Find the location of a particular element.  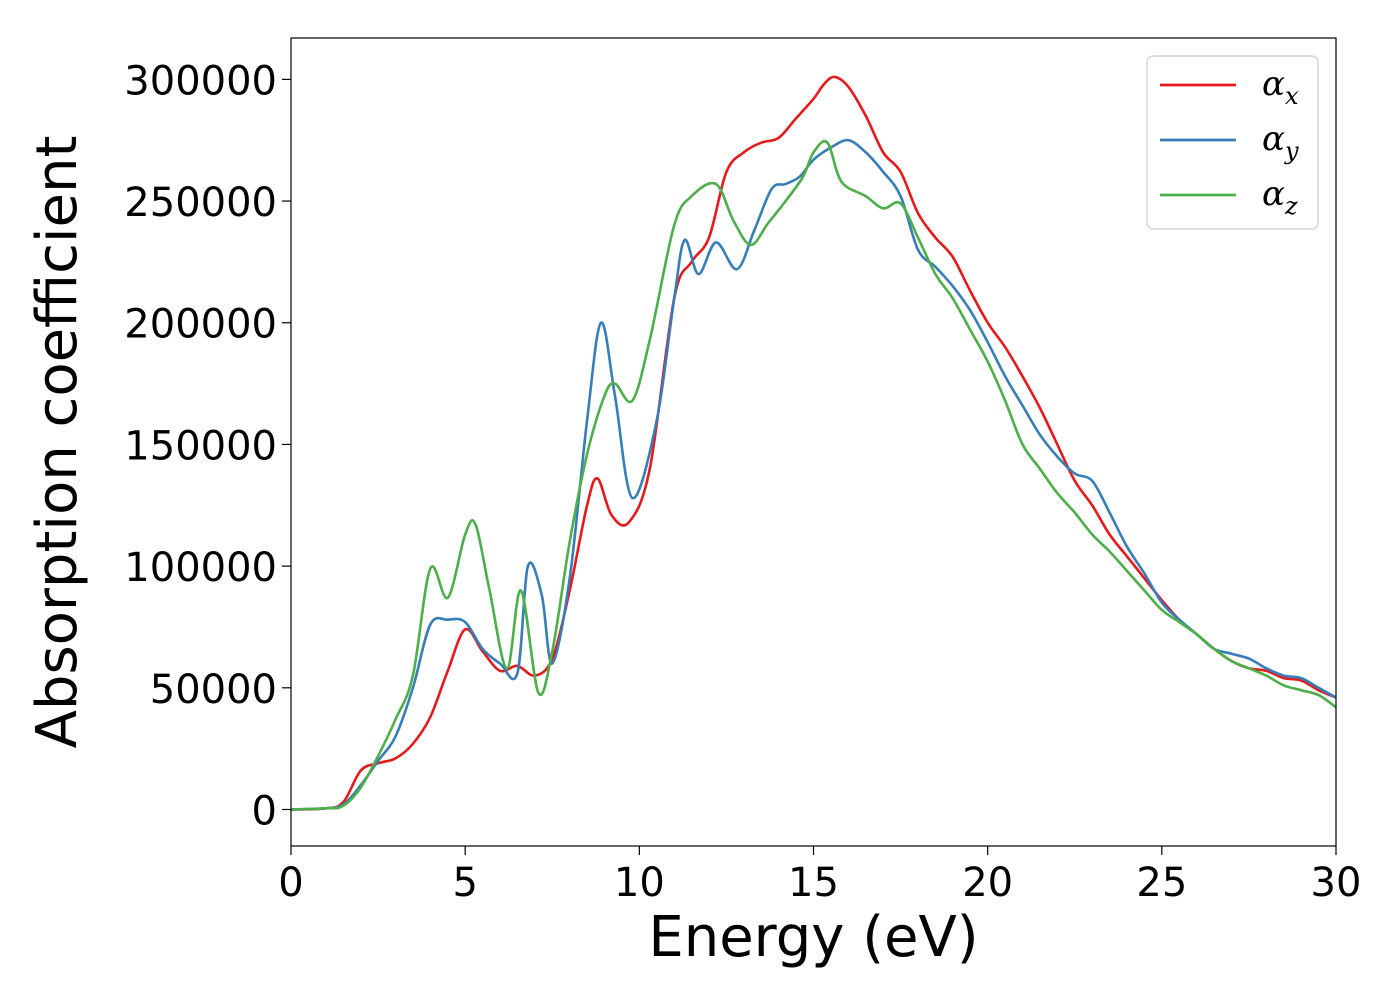

y-tick-label: 250000 is located at coordinates (200, 203).